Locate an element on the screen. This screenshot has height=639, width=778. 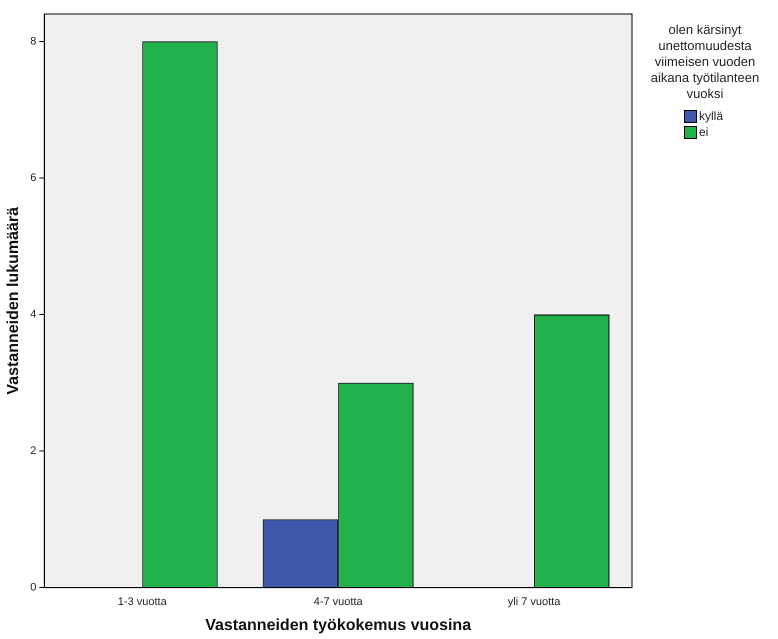
y-tick-label: 4 is located at coordinates (33, 314).